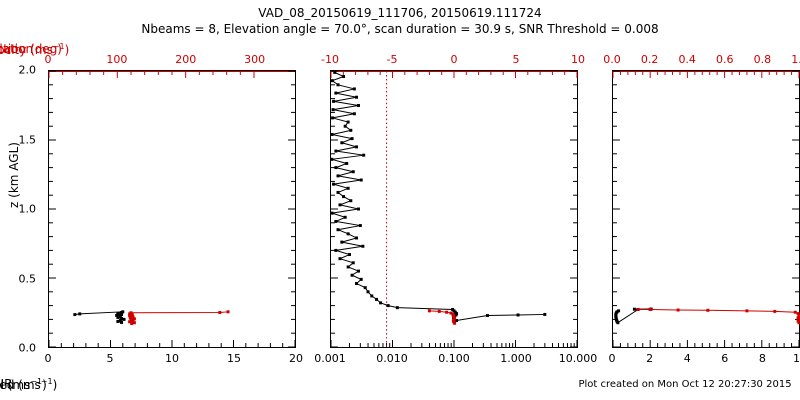 The width and height of the screenshot is (800, 400). I want to click on panel2-bottom-tick-label: 0.001, so click(330, 358).